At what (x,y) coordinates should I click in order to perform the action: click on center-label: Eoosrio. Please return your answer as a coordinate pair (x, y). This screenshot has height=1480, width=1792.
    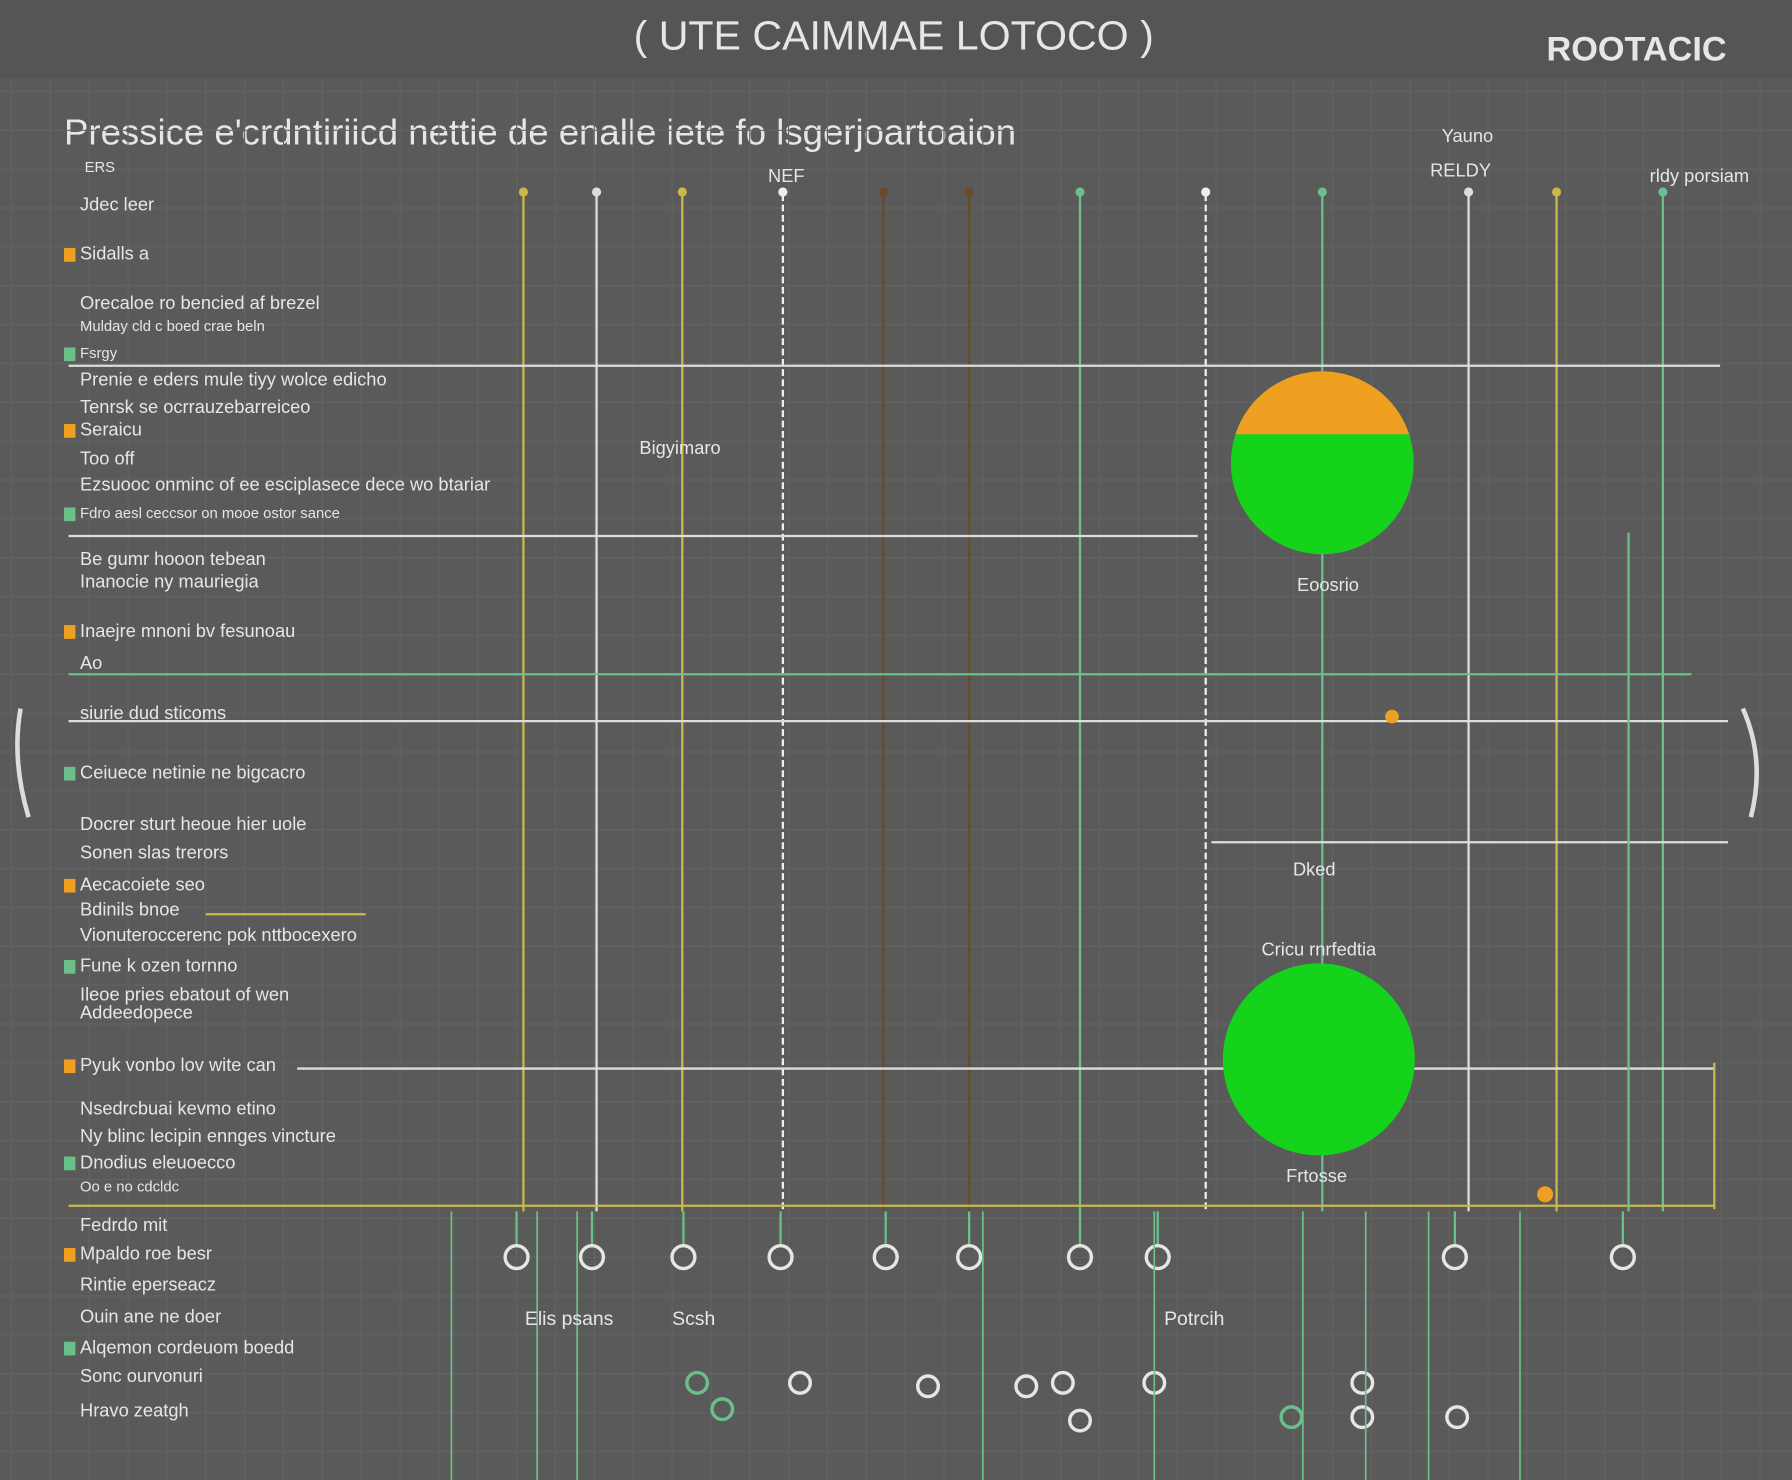
    Looking at the image, I should click on (1328, 584).